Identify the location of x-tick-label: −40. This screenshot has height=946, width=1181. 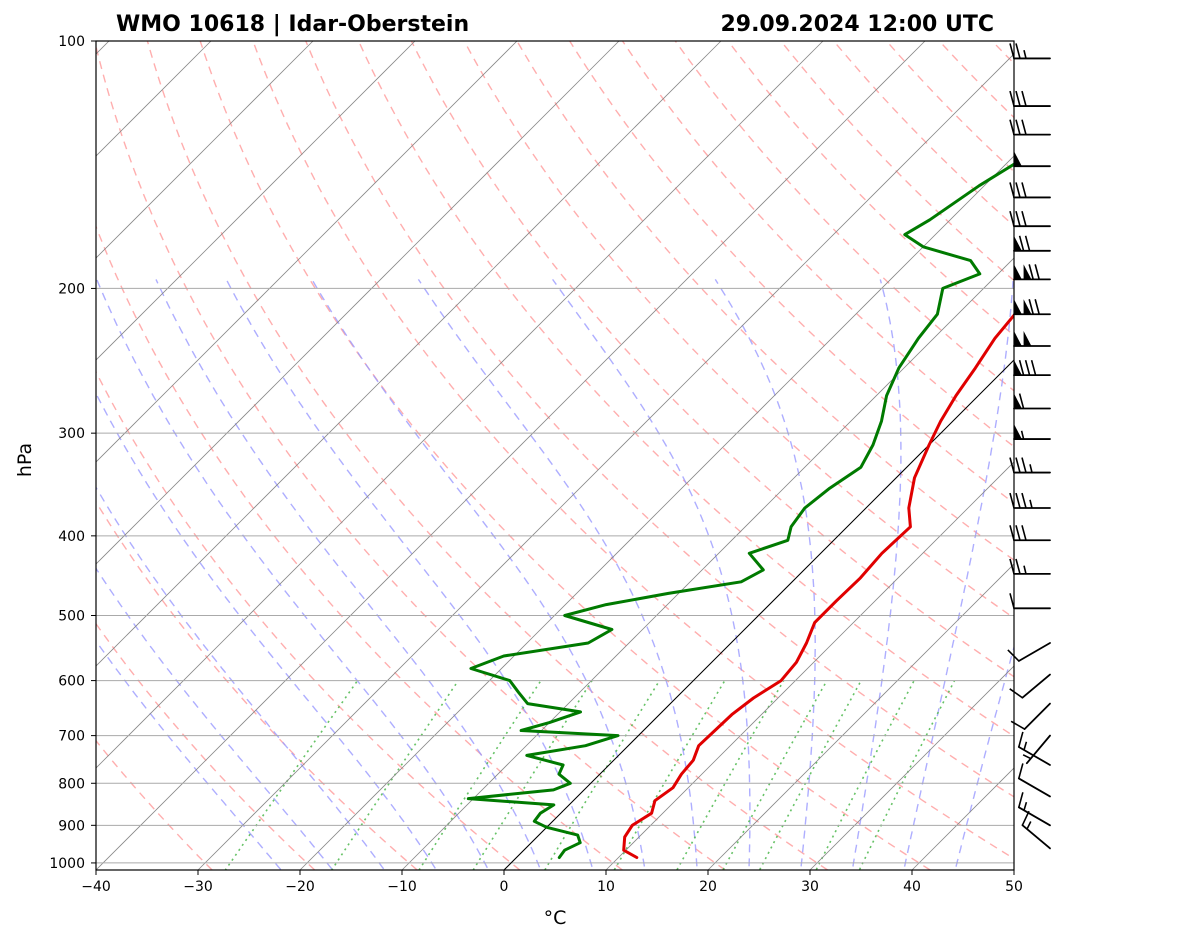
(96, 887).